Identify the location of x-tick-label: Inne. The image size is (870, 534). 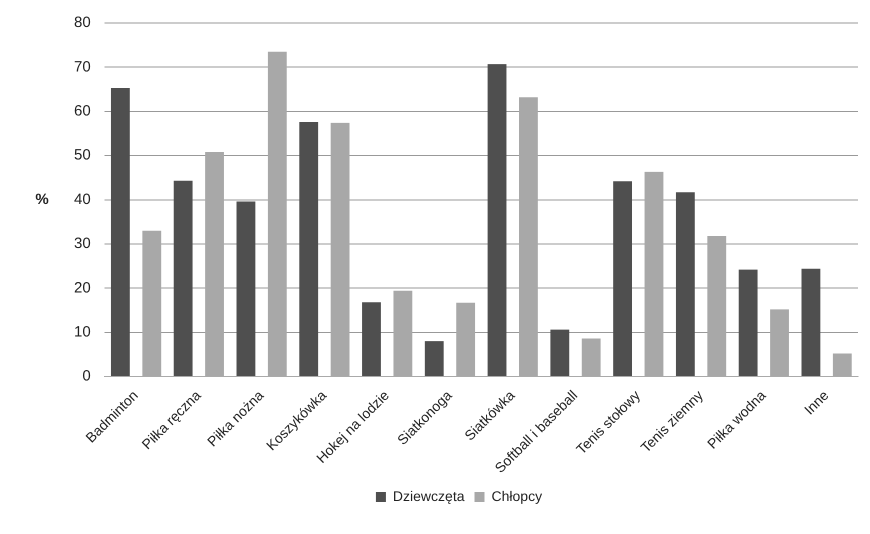
(816, 402).